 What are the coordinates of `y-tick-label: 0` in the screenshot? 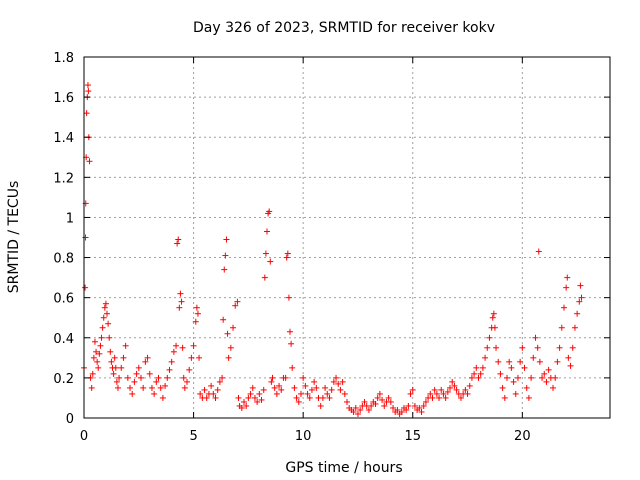 It's located at (70, 419).